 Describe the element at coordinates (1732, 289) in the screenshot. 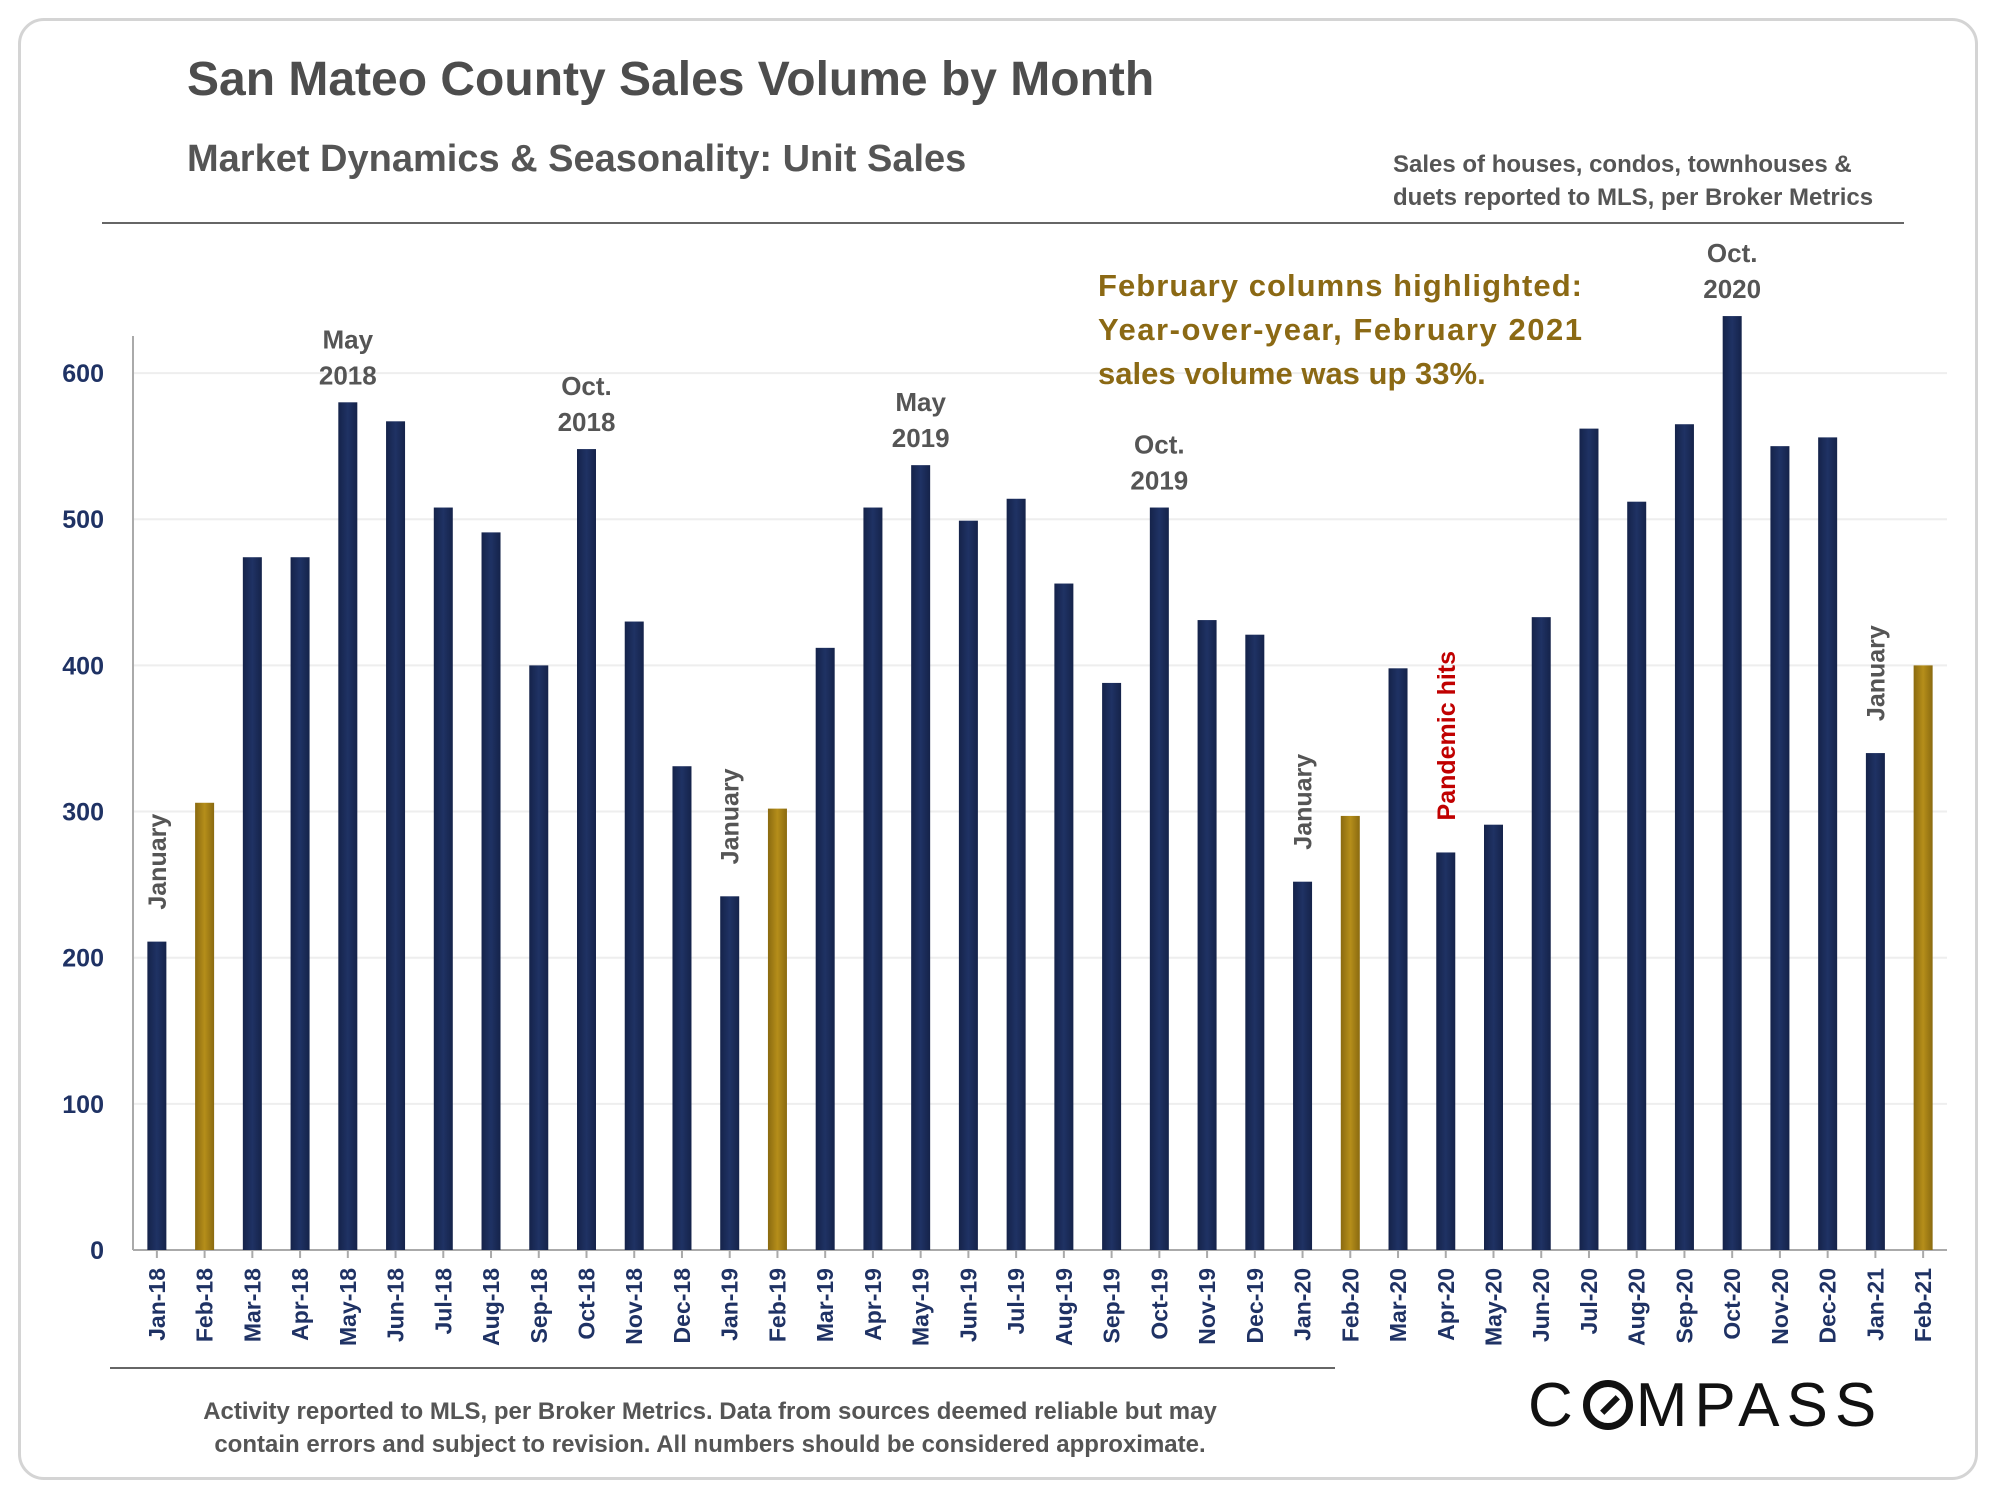

I see `annotation-label: 2020` at that location.